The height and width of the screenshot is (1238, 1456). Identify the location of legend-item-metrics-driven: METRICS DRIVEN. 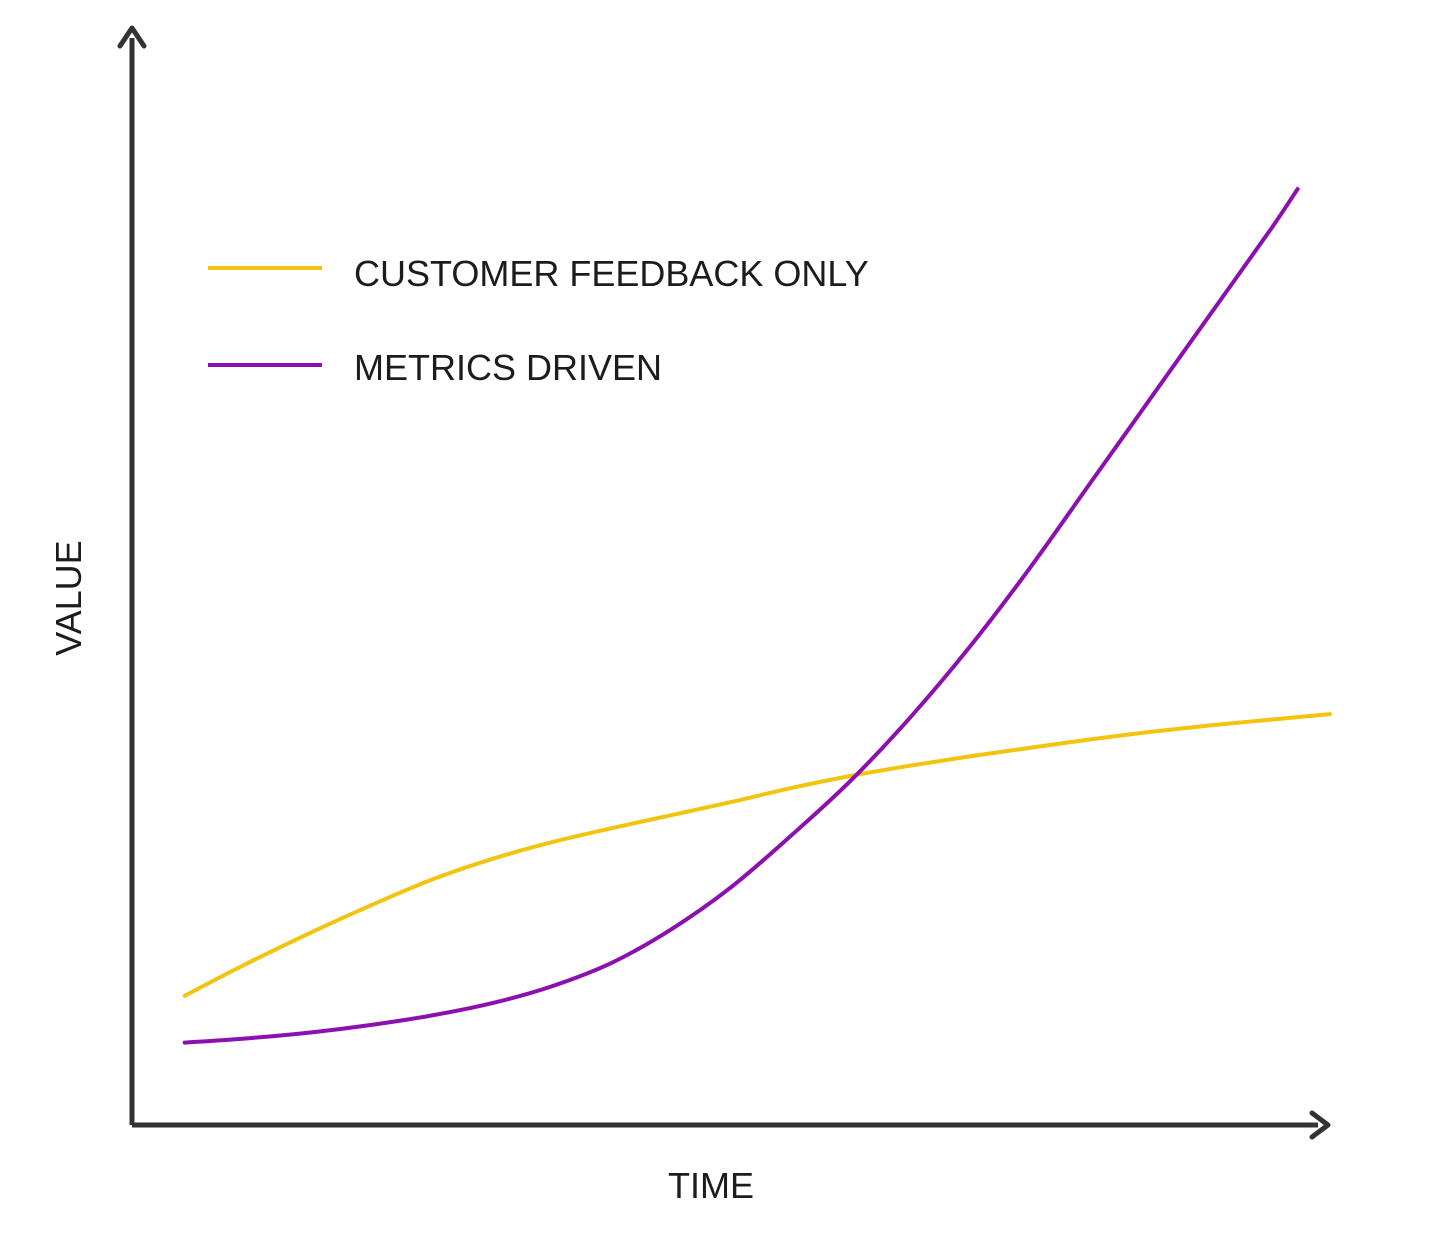
(435, 367).